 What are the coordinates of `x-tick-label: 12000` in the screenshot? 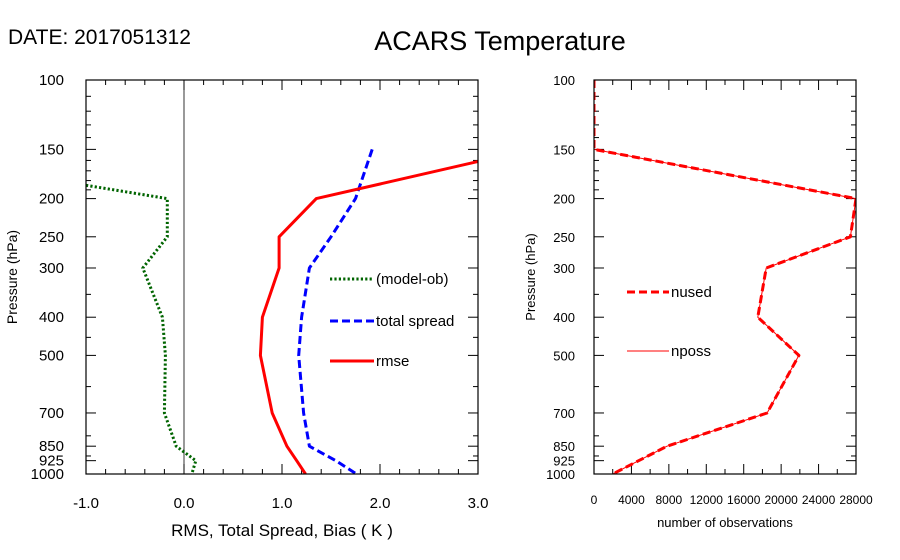 It's located at (707, 500).